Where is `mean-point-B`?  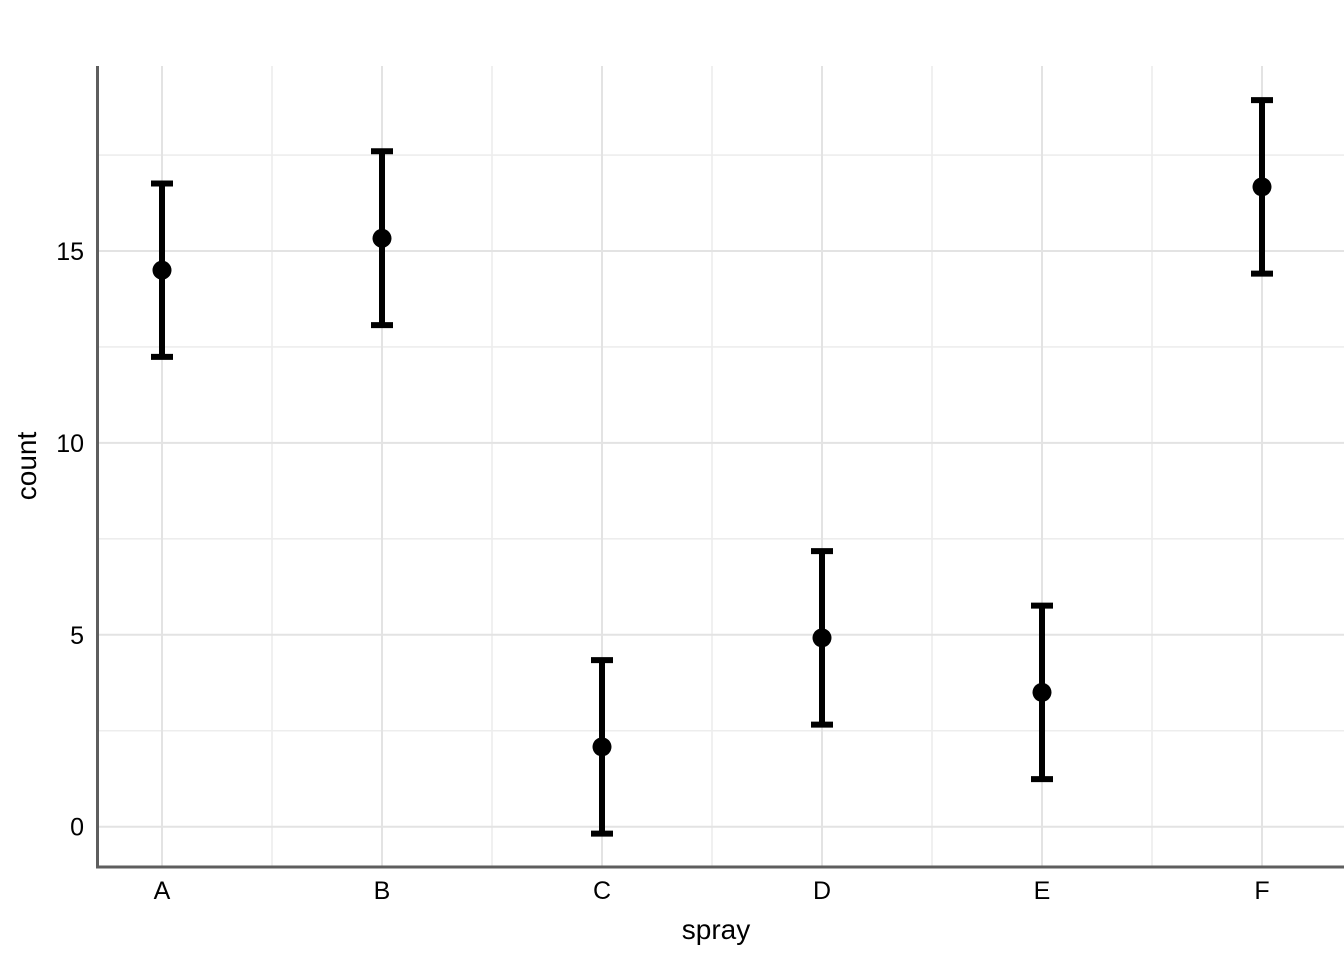 mean-point-B is located at coordinates (382, 238).